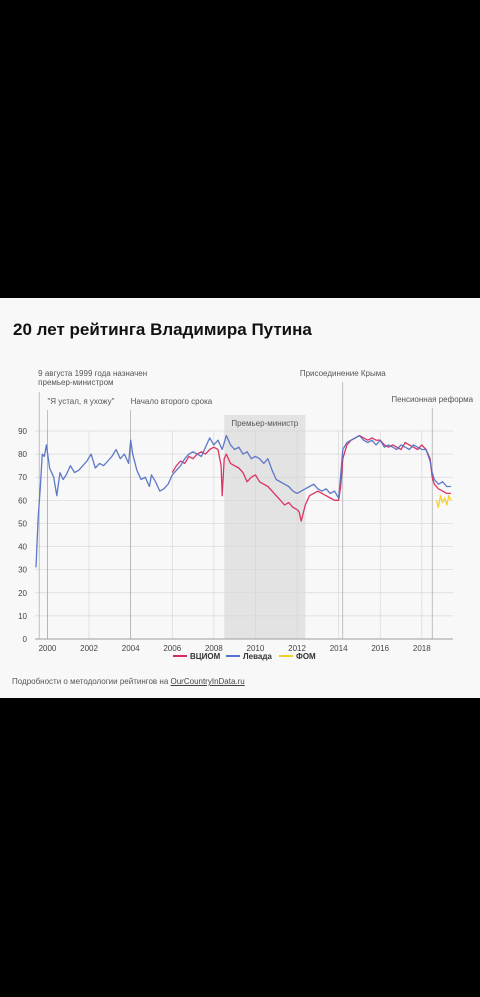 This screenshot has height=997, width=480. What do you see at coordinates (343, 373) in the screenshot?
I see `annotation-text: Присоединение Крыма` at bounding box center [343, 373].